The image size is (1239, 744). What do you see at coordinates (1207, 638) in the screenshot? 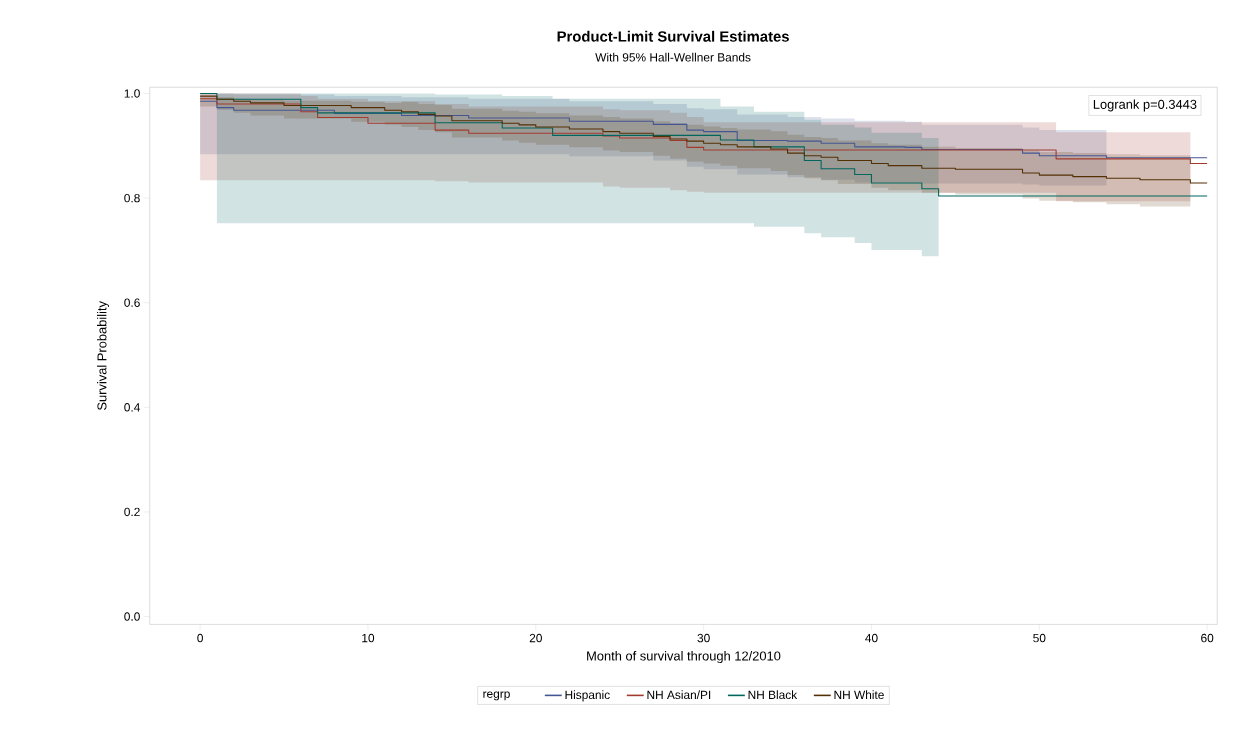
I see `x-tick-label: 60` at bounding box center [1207, 638].